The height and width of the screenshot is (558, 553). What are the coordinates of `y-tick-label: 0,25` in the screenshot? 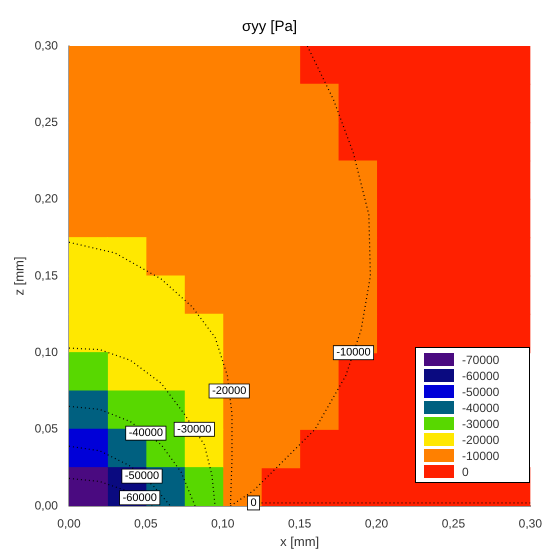 It's located at (46, 121).